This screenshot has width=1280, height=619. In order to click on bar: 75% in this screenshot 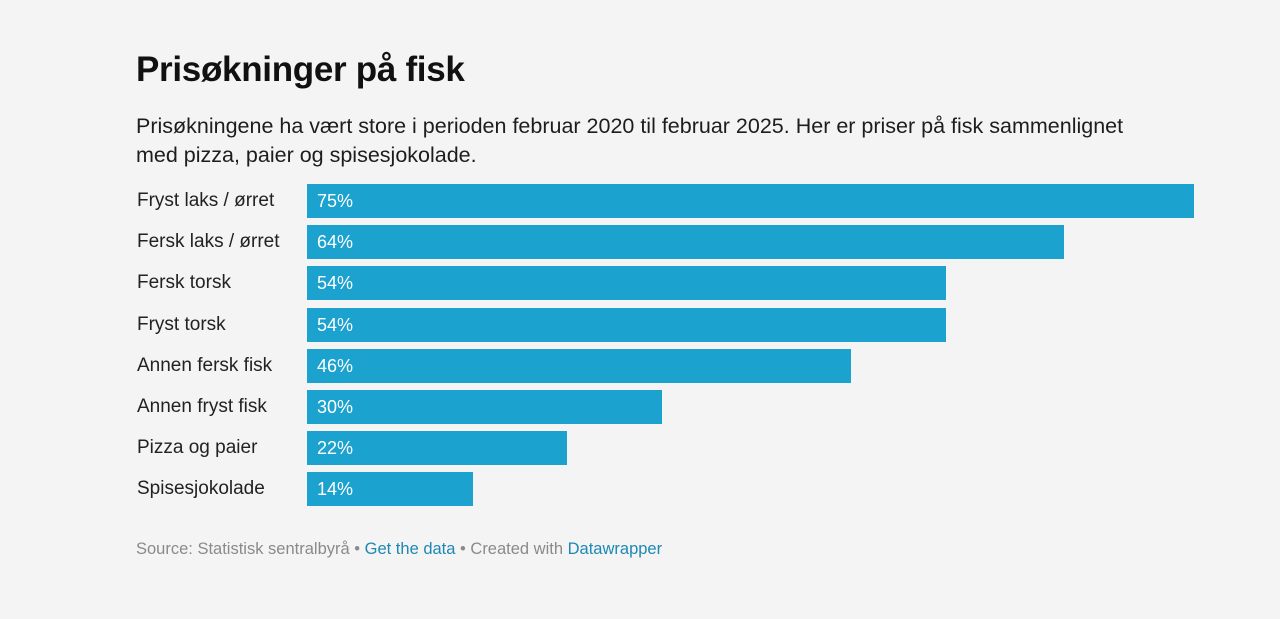, I will do `click(750, 201)`.